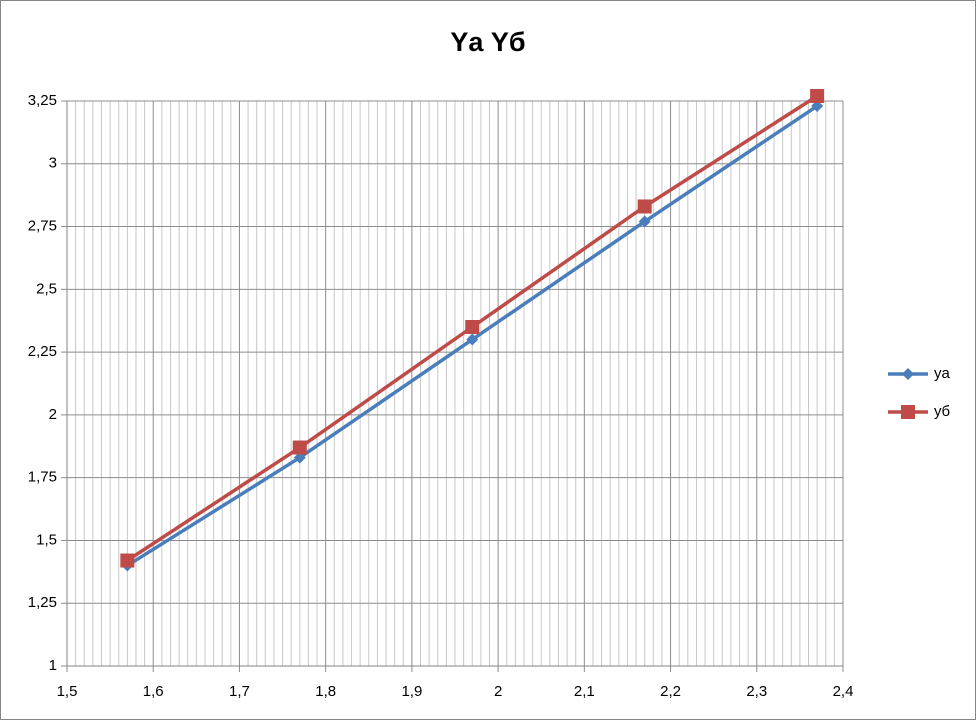 The width and height of the screenshot is (976, 720). What do you see at coordinates (42, 351) in the screenshot?
I see `y-tick-label: 2,25` at bounding box center [42, 351].